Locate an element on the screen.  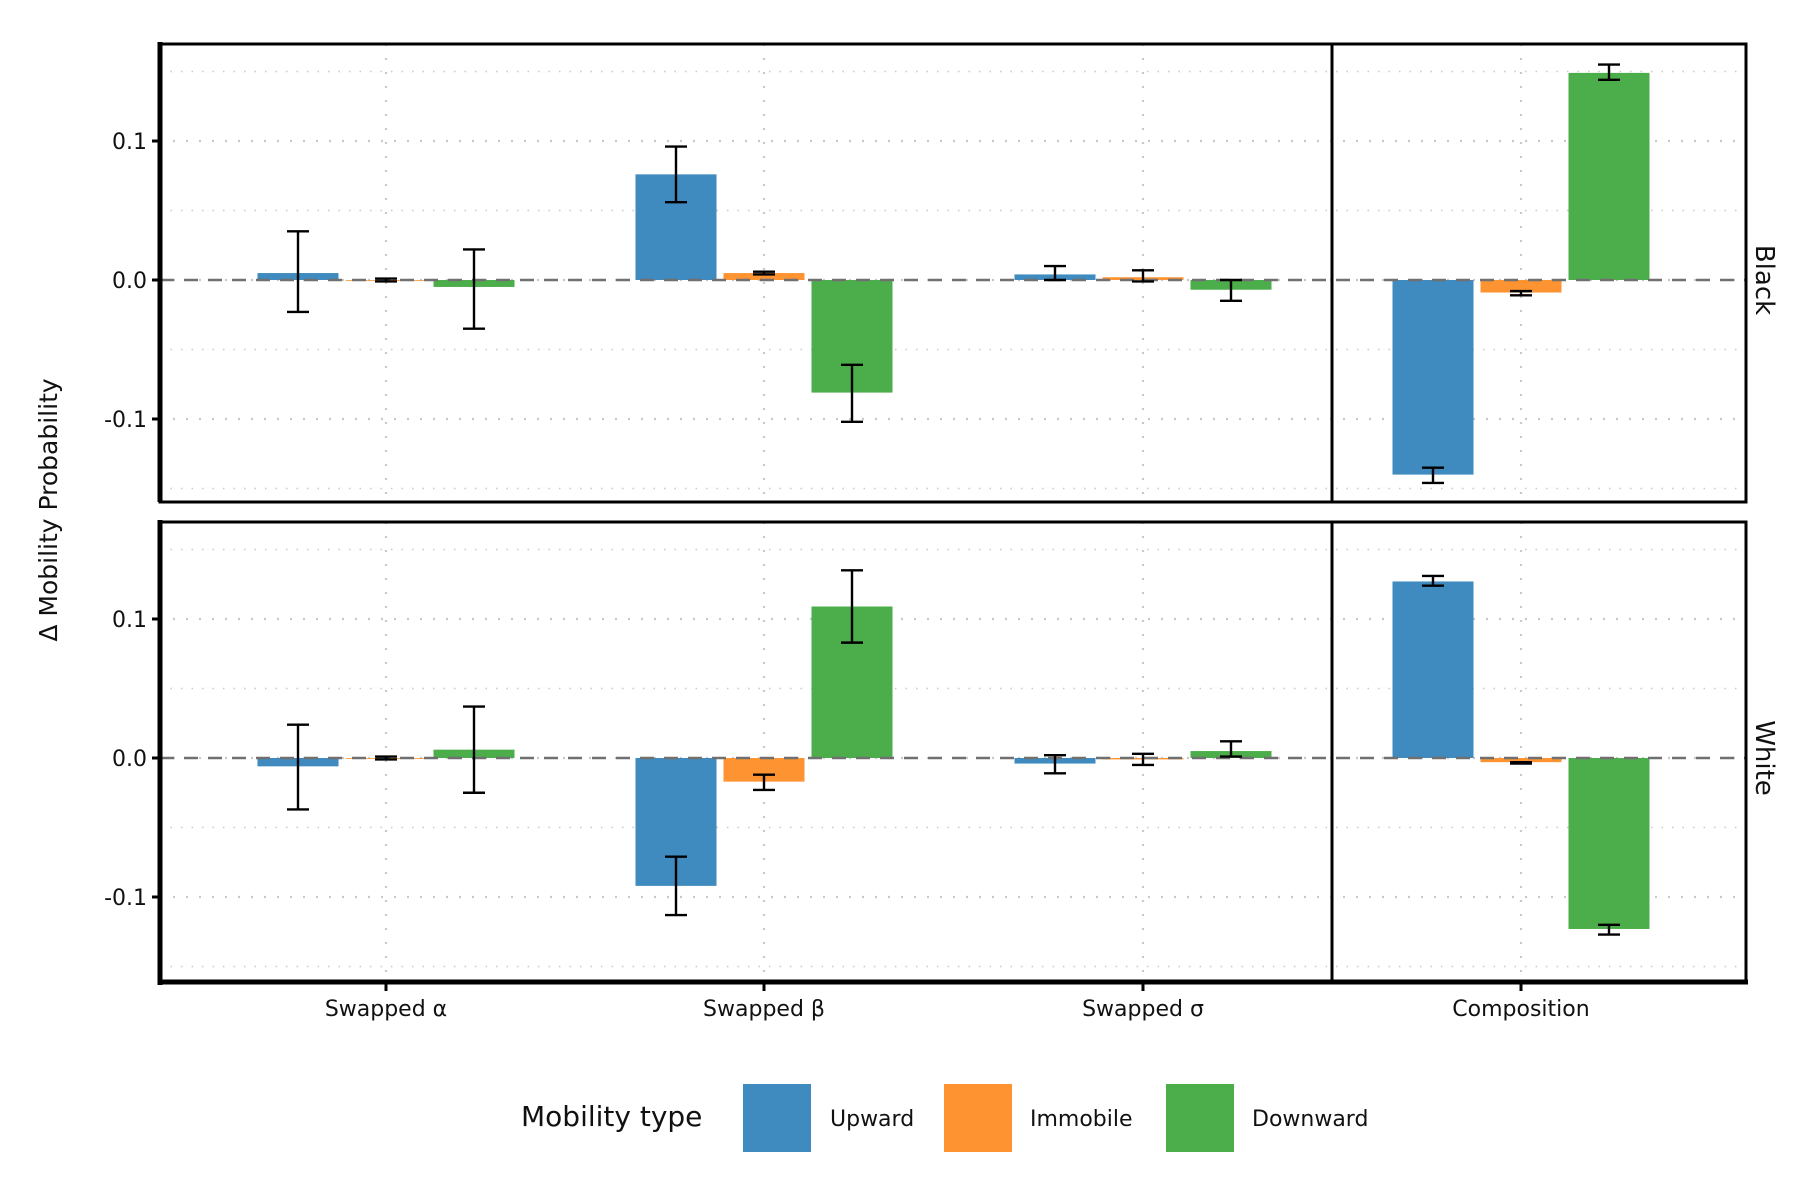
x-tick-label: Swapped σ is located at coordinates (1143, 1009).